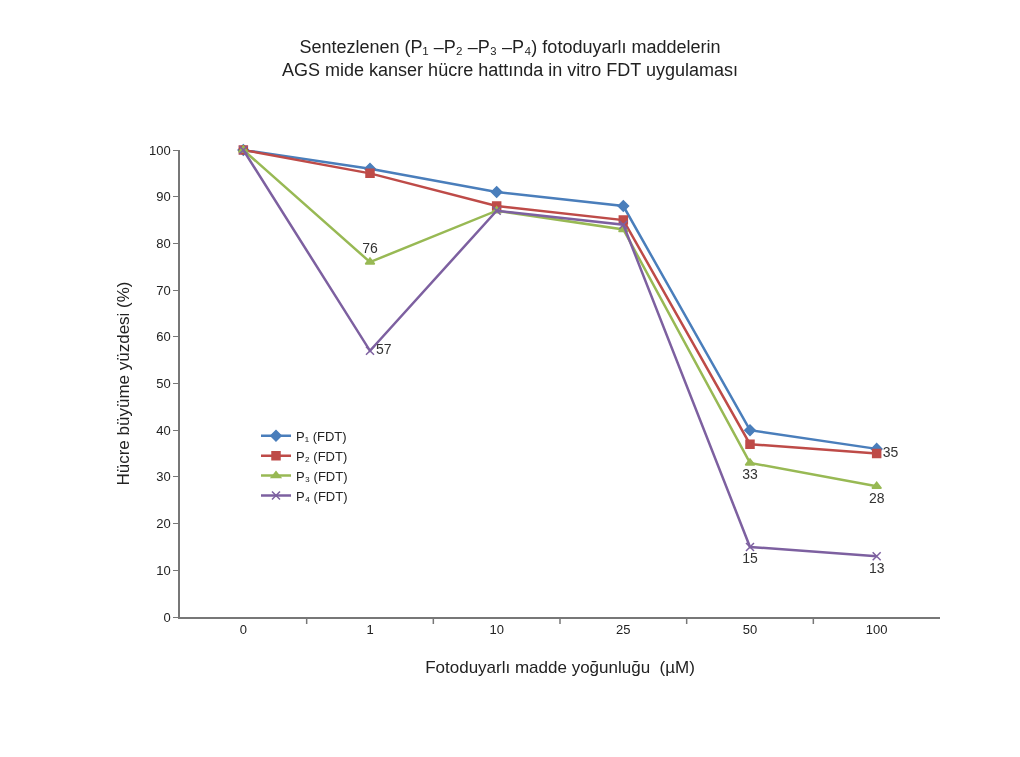 The width and height of the screenshot is (1020, 757). Describe the element at coordinates (876, 630) in the screenshot. I see `x-tick-label: 100` at that location.